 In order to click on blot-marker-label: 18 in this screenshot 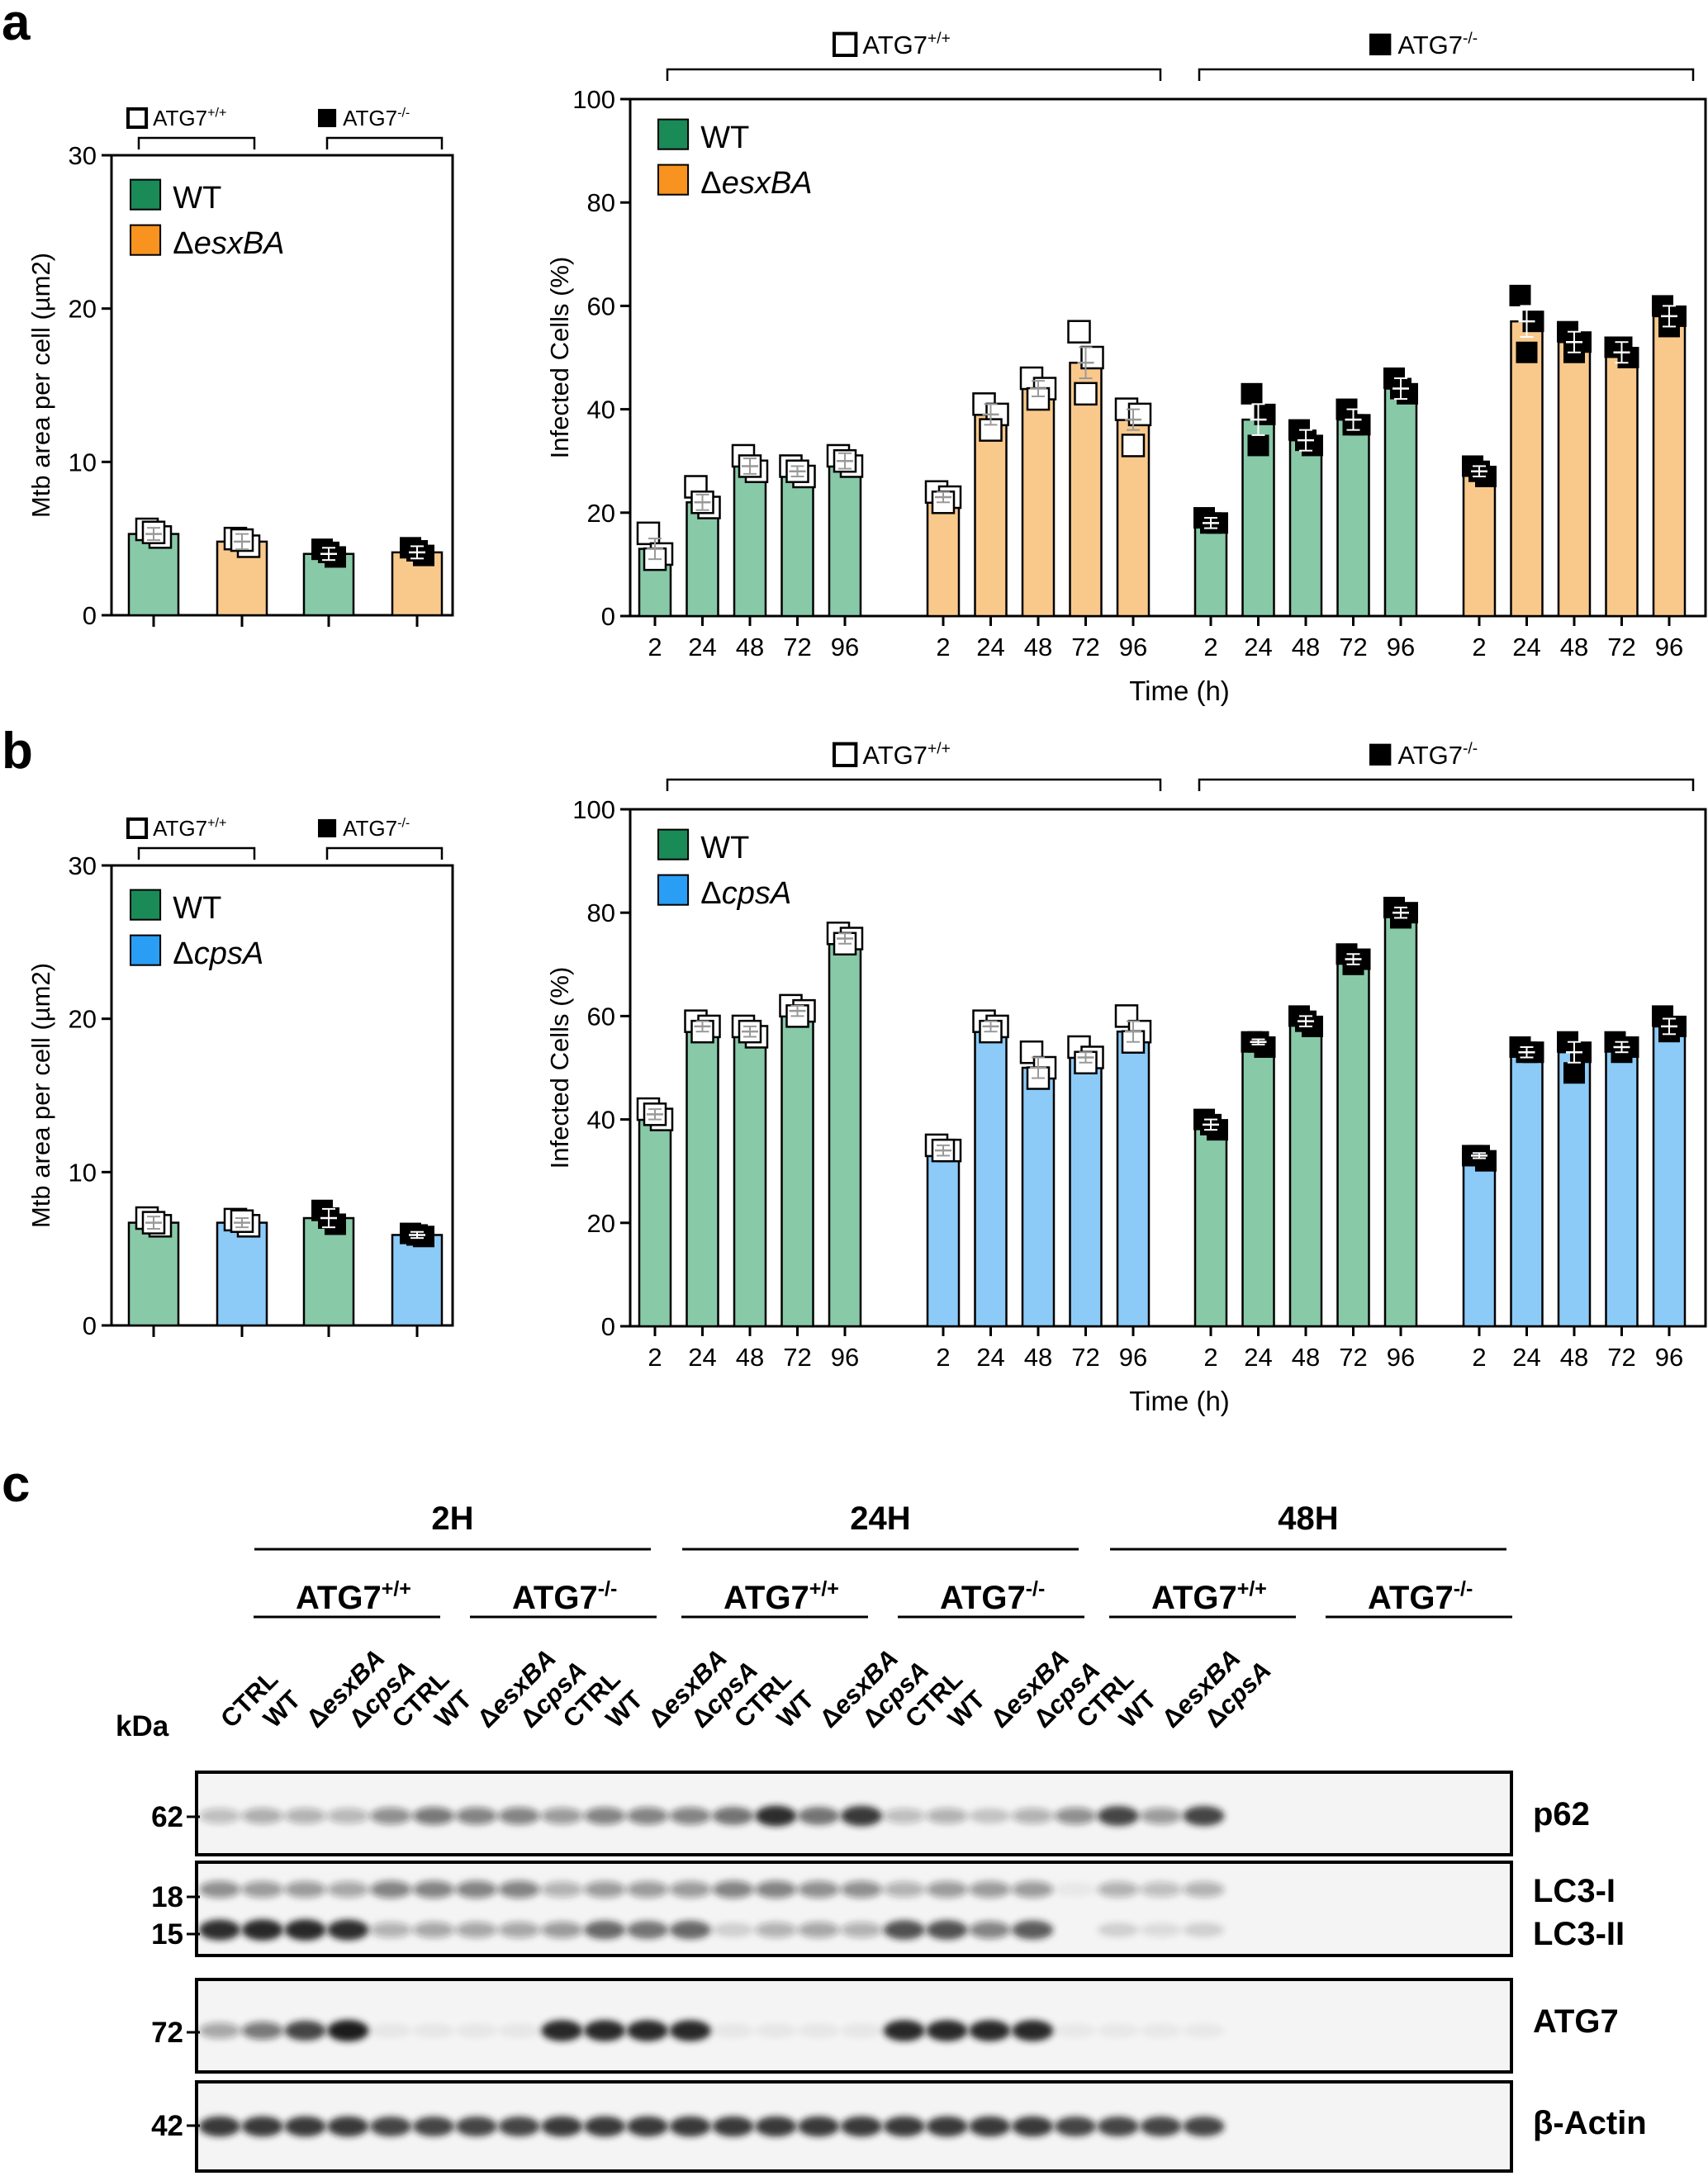, I will do `click(167, 1897)`.